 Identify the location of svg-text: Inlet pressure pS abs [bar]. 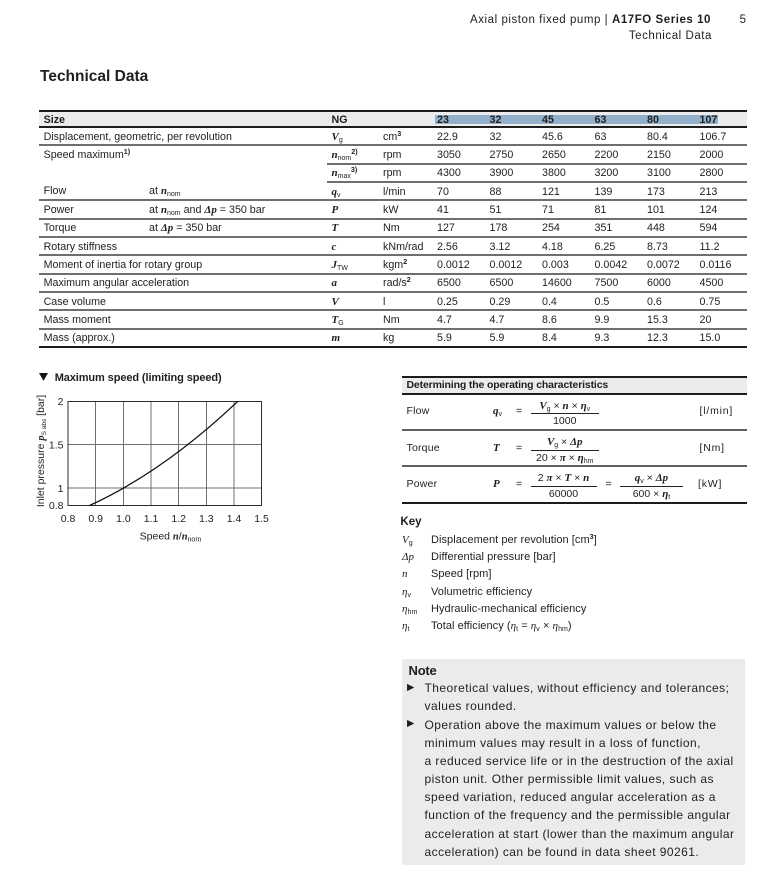
(41, 451).